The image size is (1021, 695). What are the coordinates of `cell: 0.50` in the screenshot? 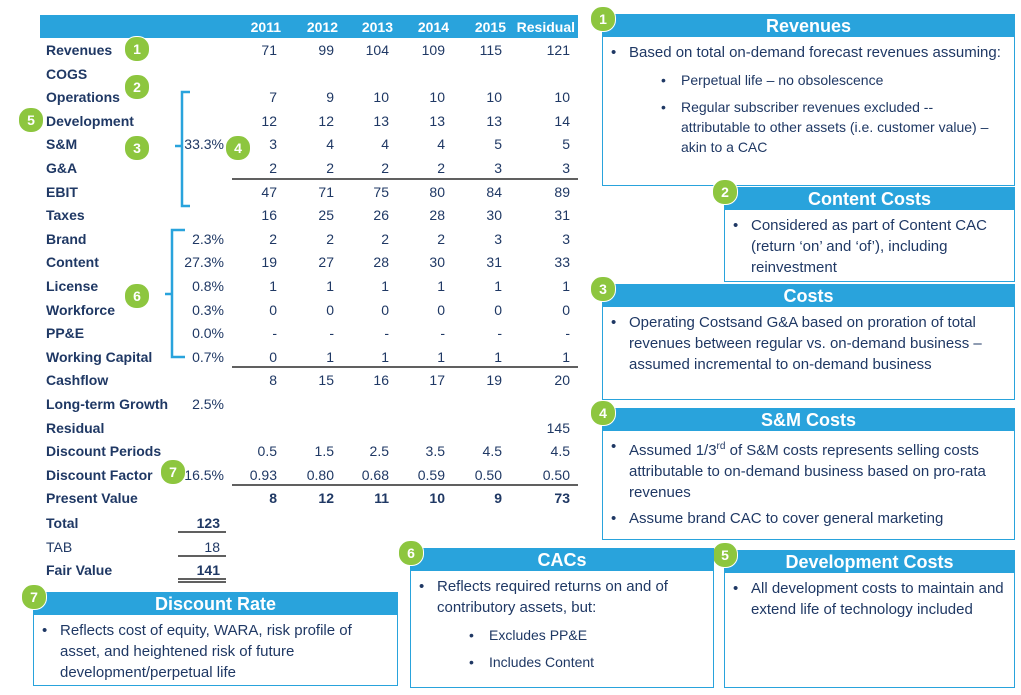 It's located at (556, 474).